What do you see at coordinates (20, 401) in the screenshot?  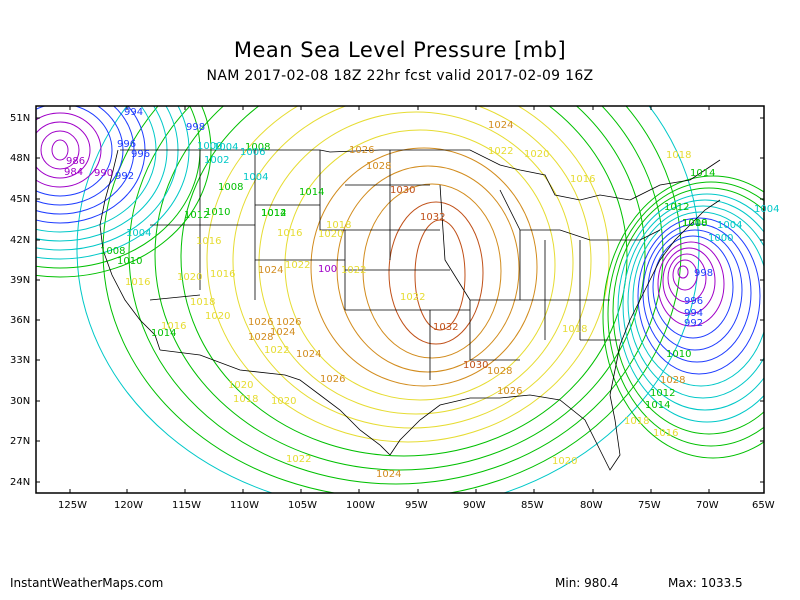 I see `lat-label: 30N` at bounding box center [20, 401].